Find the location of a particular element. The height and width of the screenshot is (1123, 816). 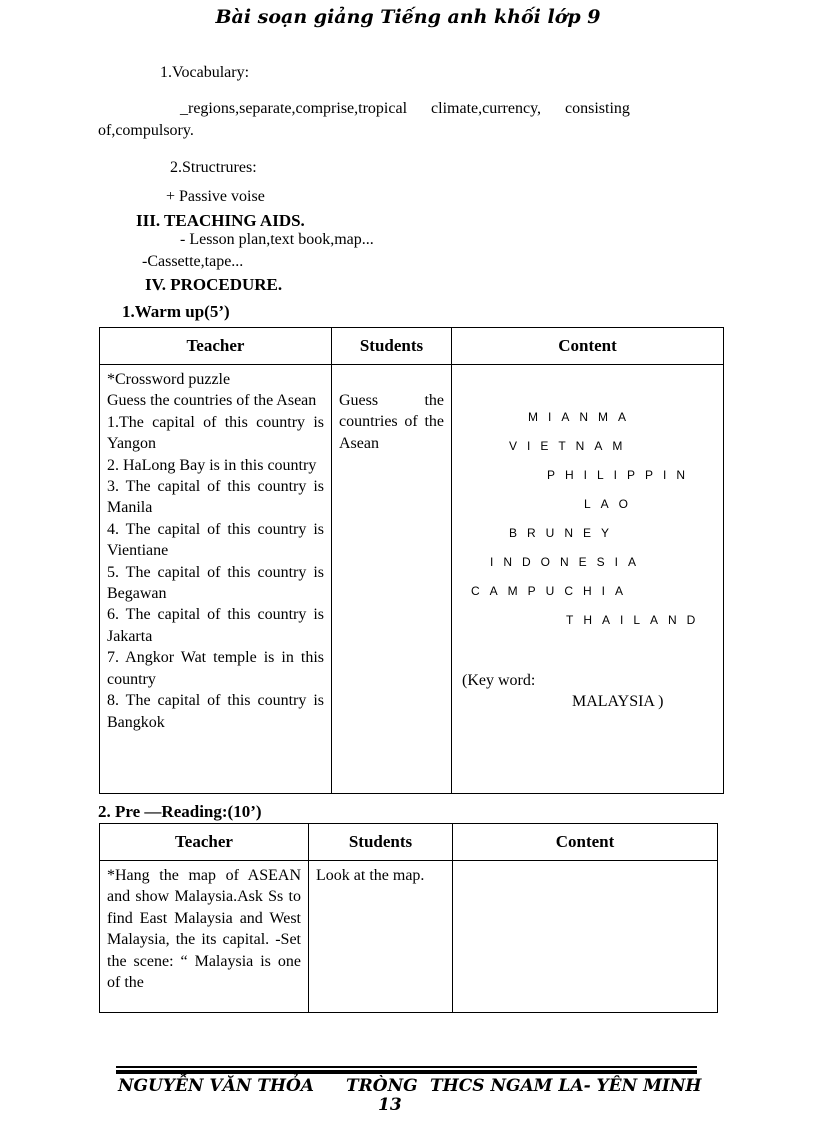

content-cell is located at coordinates (585, 936).